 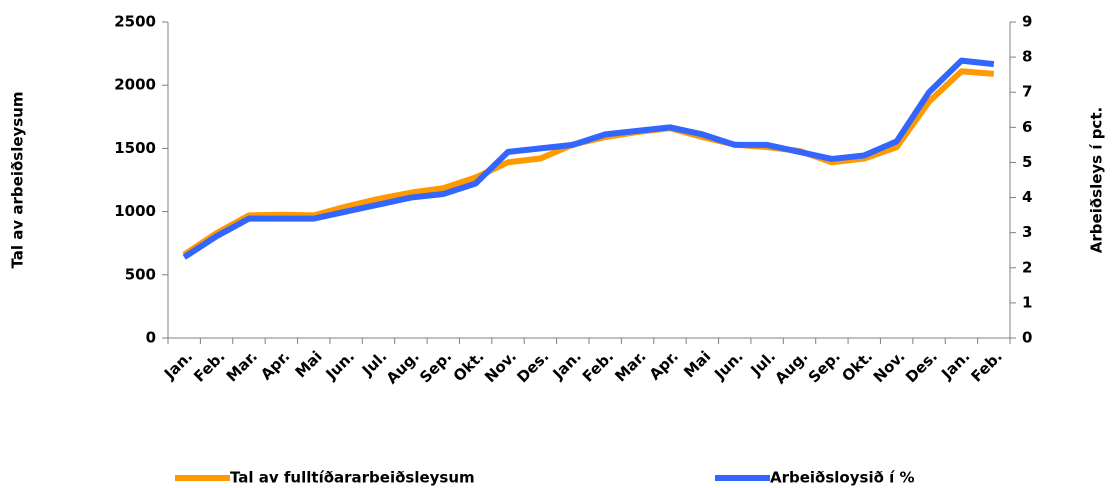 I want to click on y2-tick-label: 7, so click(x=1027, y=92).